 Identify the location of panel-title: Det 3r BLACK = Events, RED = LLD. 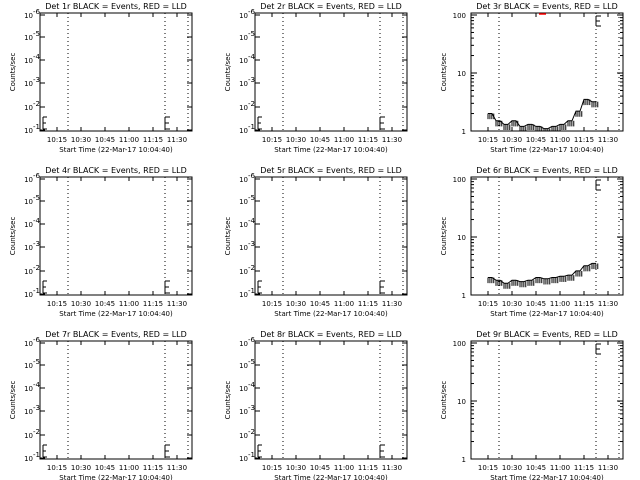
(547, 6).